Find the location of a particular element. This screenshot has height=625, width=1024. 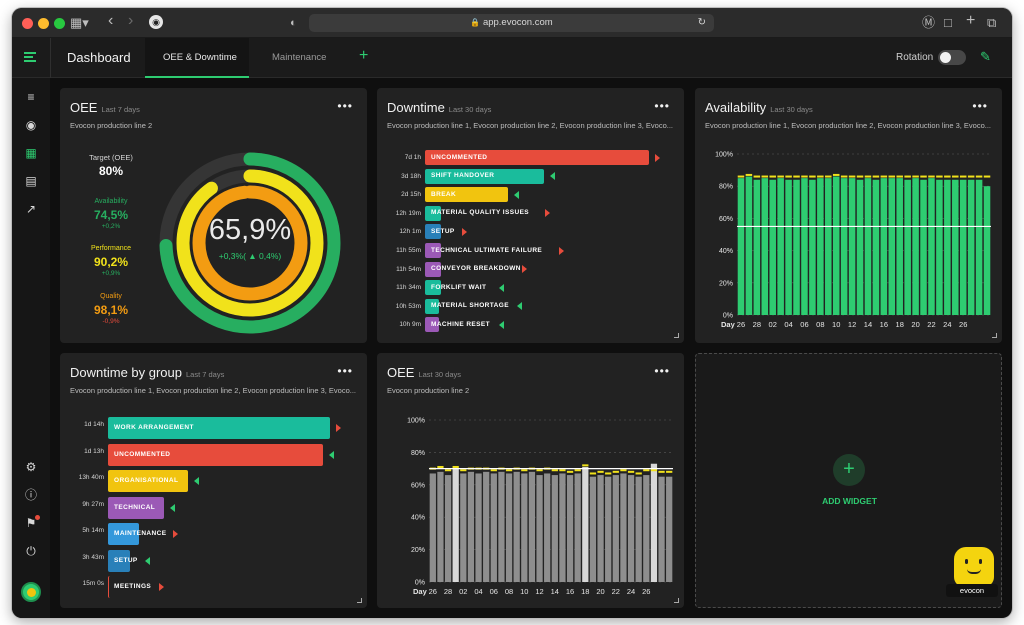

privacy-shield-icon: ◐ is located at coordinates (293, 23).